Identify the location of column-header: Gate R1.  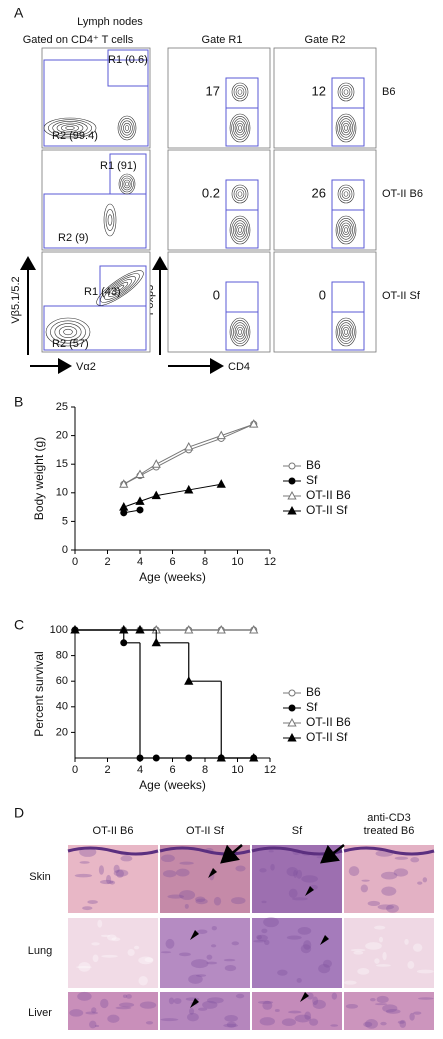
(222, 40).